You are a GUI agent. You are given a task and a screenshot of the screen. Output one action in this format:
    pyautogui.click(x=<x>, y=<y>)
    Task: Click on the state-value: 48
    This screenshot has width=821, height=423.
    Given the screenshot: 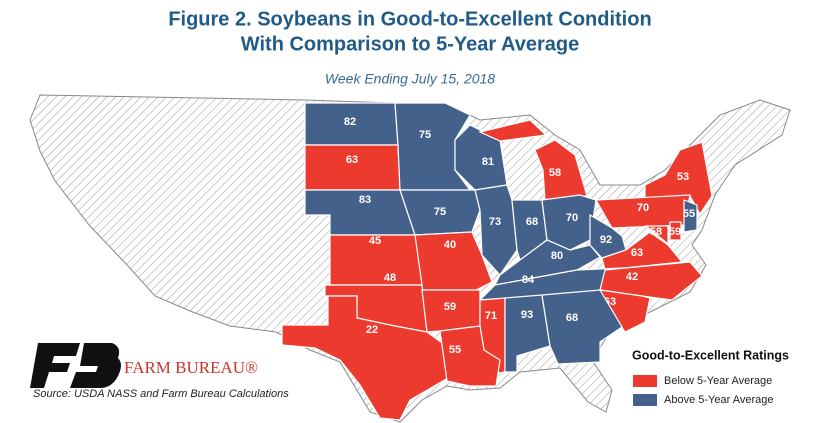 What is the action you would take?
    pyautogui.click(x=390, y=278)
    